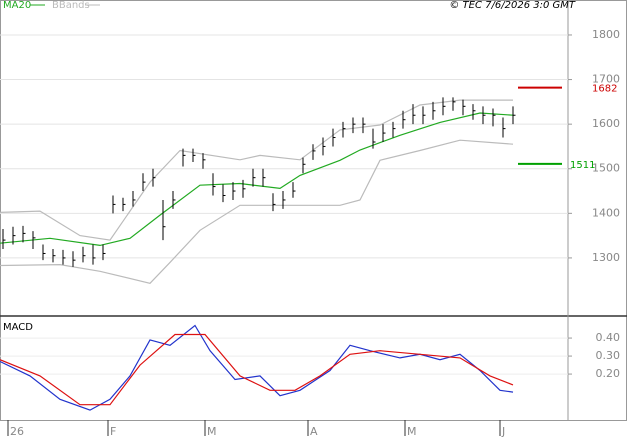 The image size is (627, 440). What do you see at coordinates (606, 34) in the screenshot?
I see `y-tick-label: 1800` at bounding box center [606, 34].